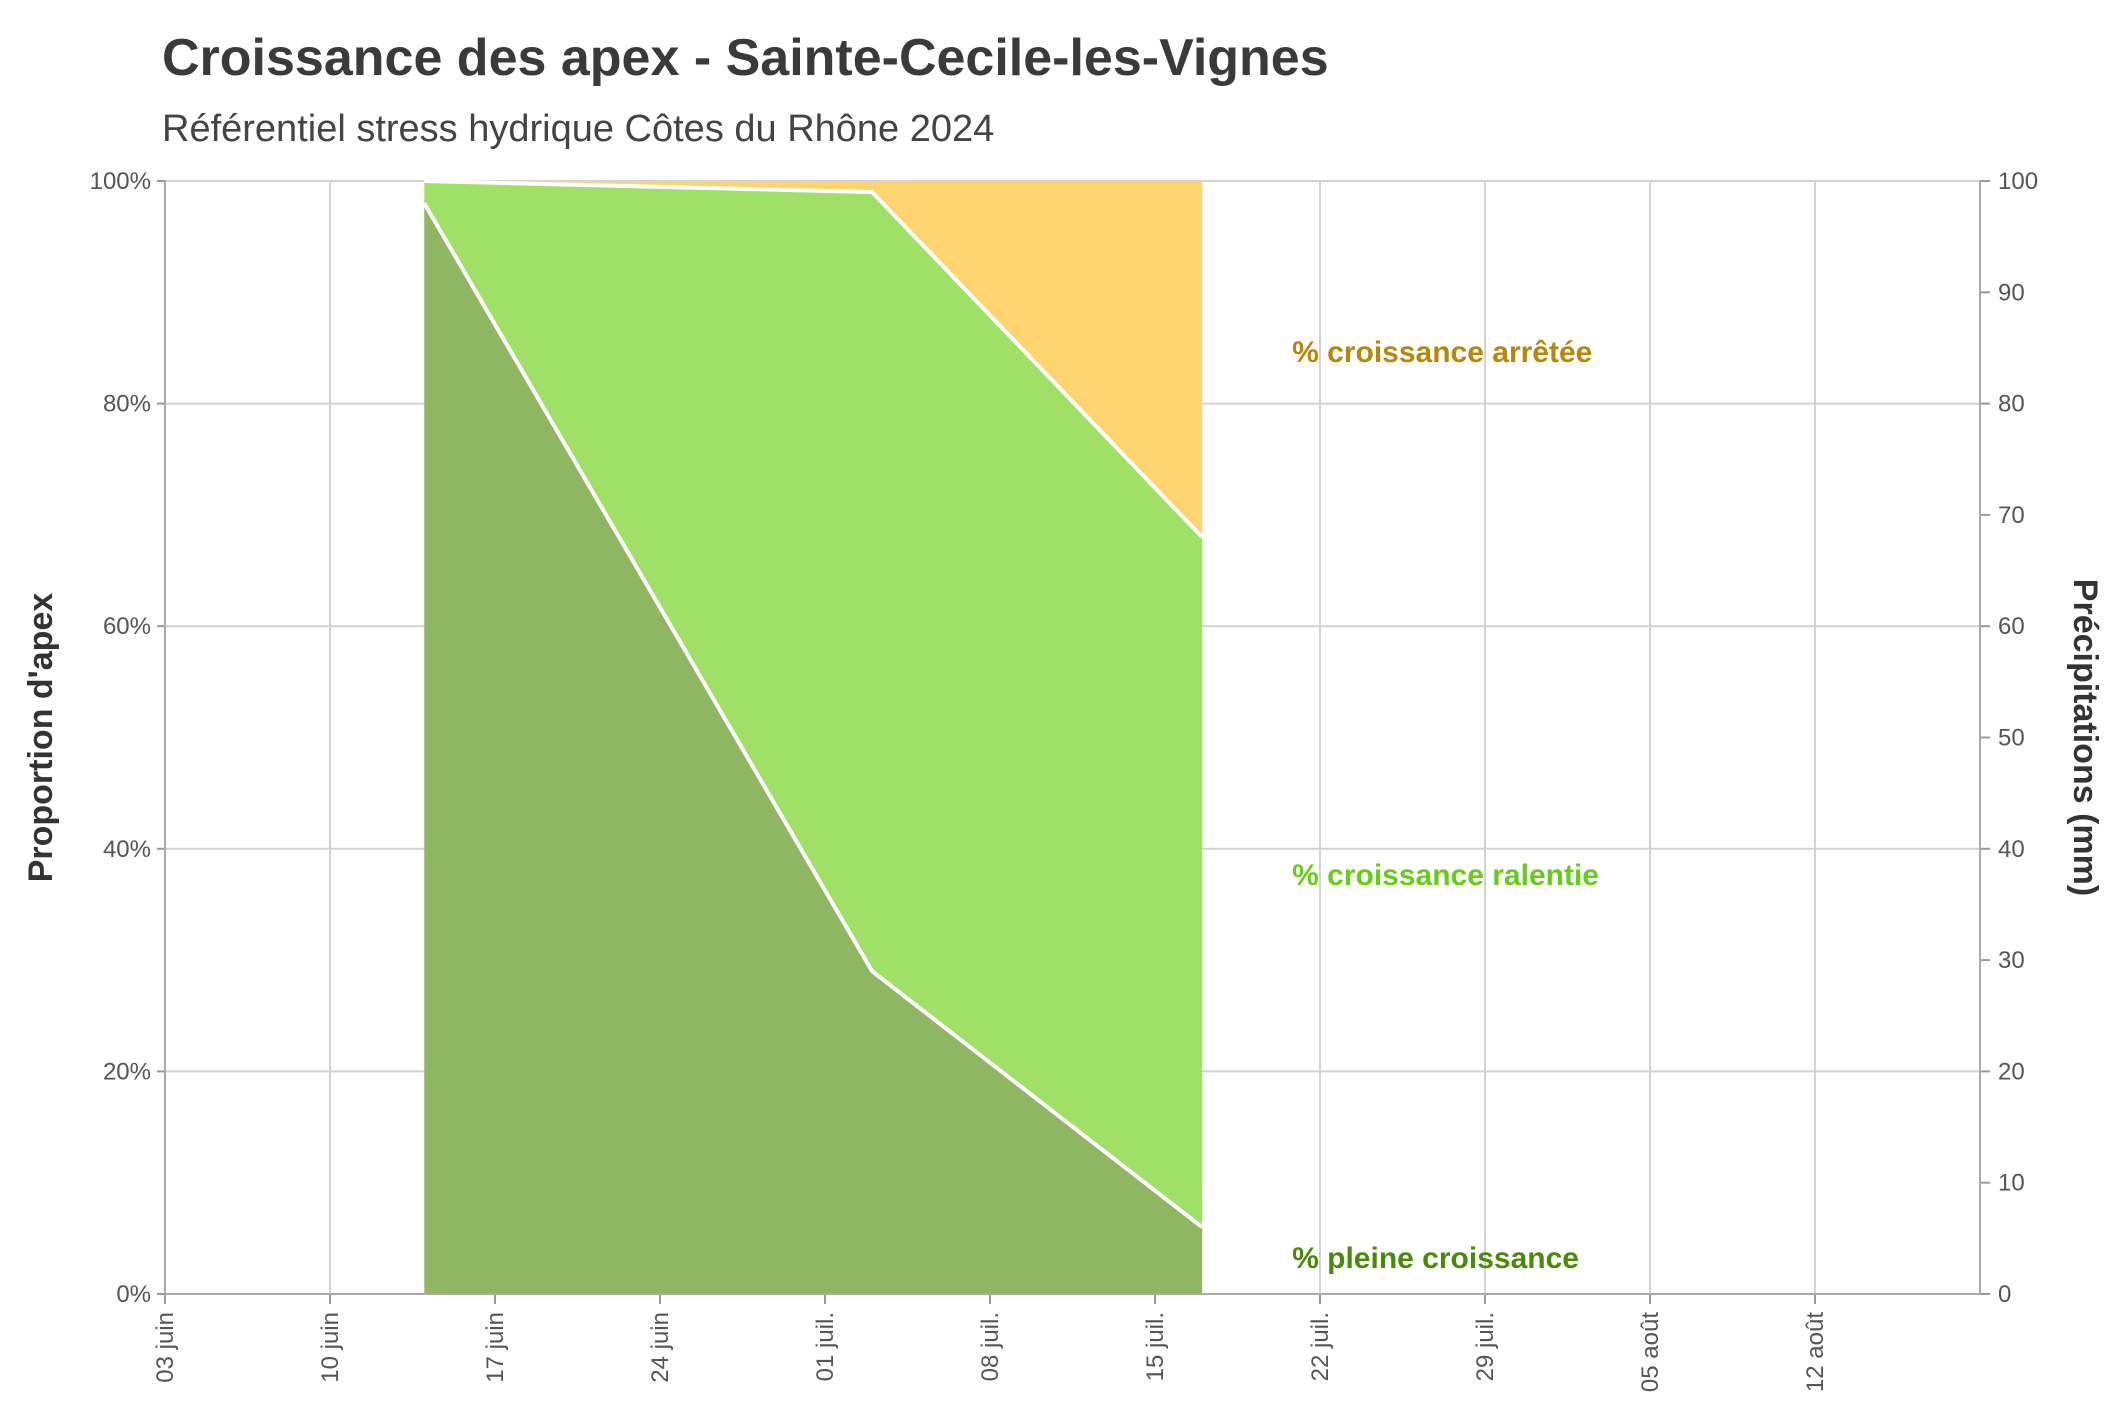  I want to click on y2-tick-label: 90, so click(2011, 292).